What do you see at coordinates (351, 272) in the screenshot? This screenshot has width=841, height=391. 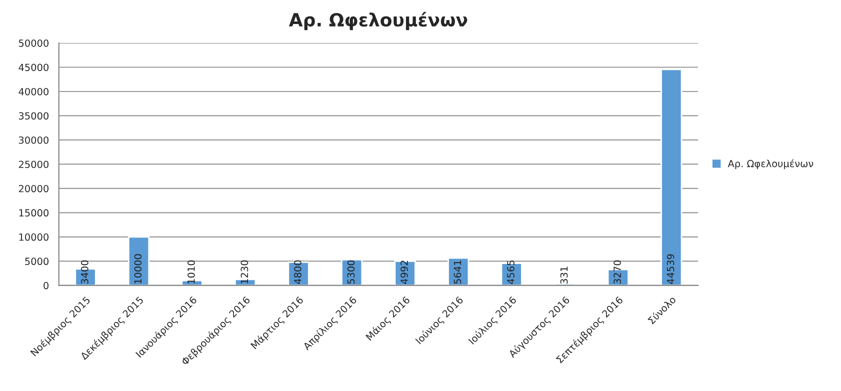 I see `data-label: 5300` at bounding box center [351, 272].